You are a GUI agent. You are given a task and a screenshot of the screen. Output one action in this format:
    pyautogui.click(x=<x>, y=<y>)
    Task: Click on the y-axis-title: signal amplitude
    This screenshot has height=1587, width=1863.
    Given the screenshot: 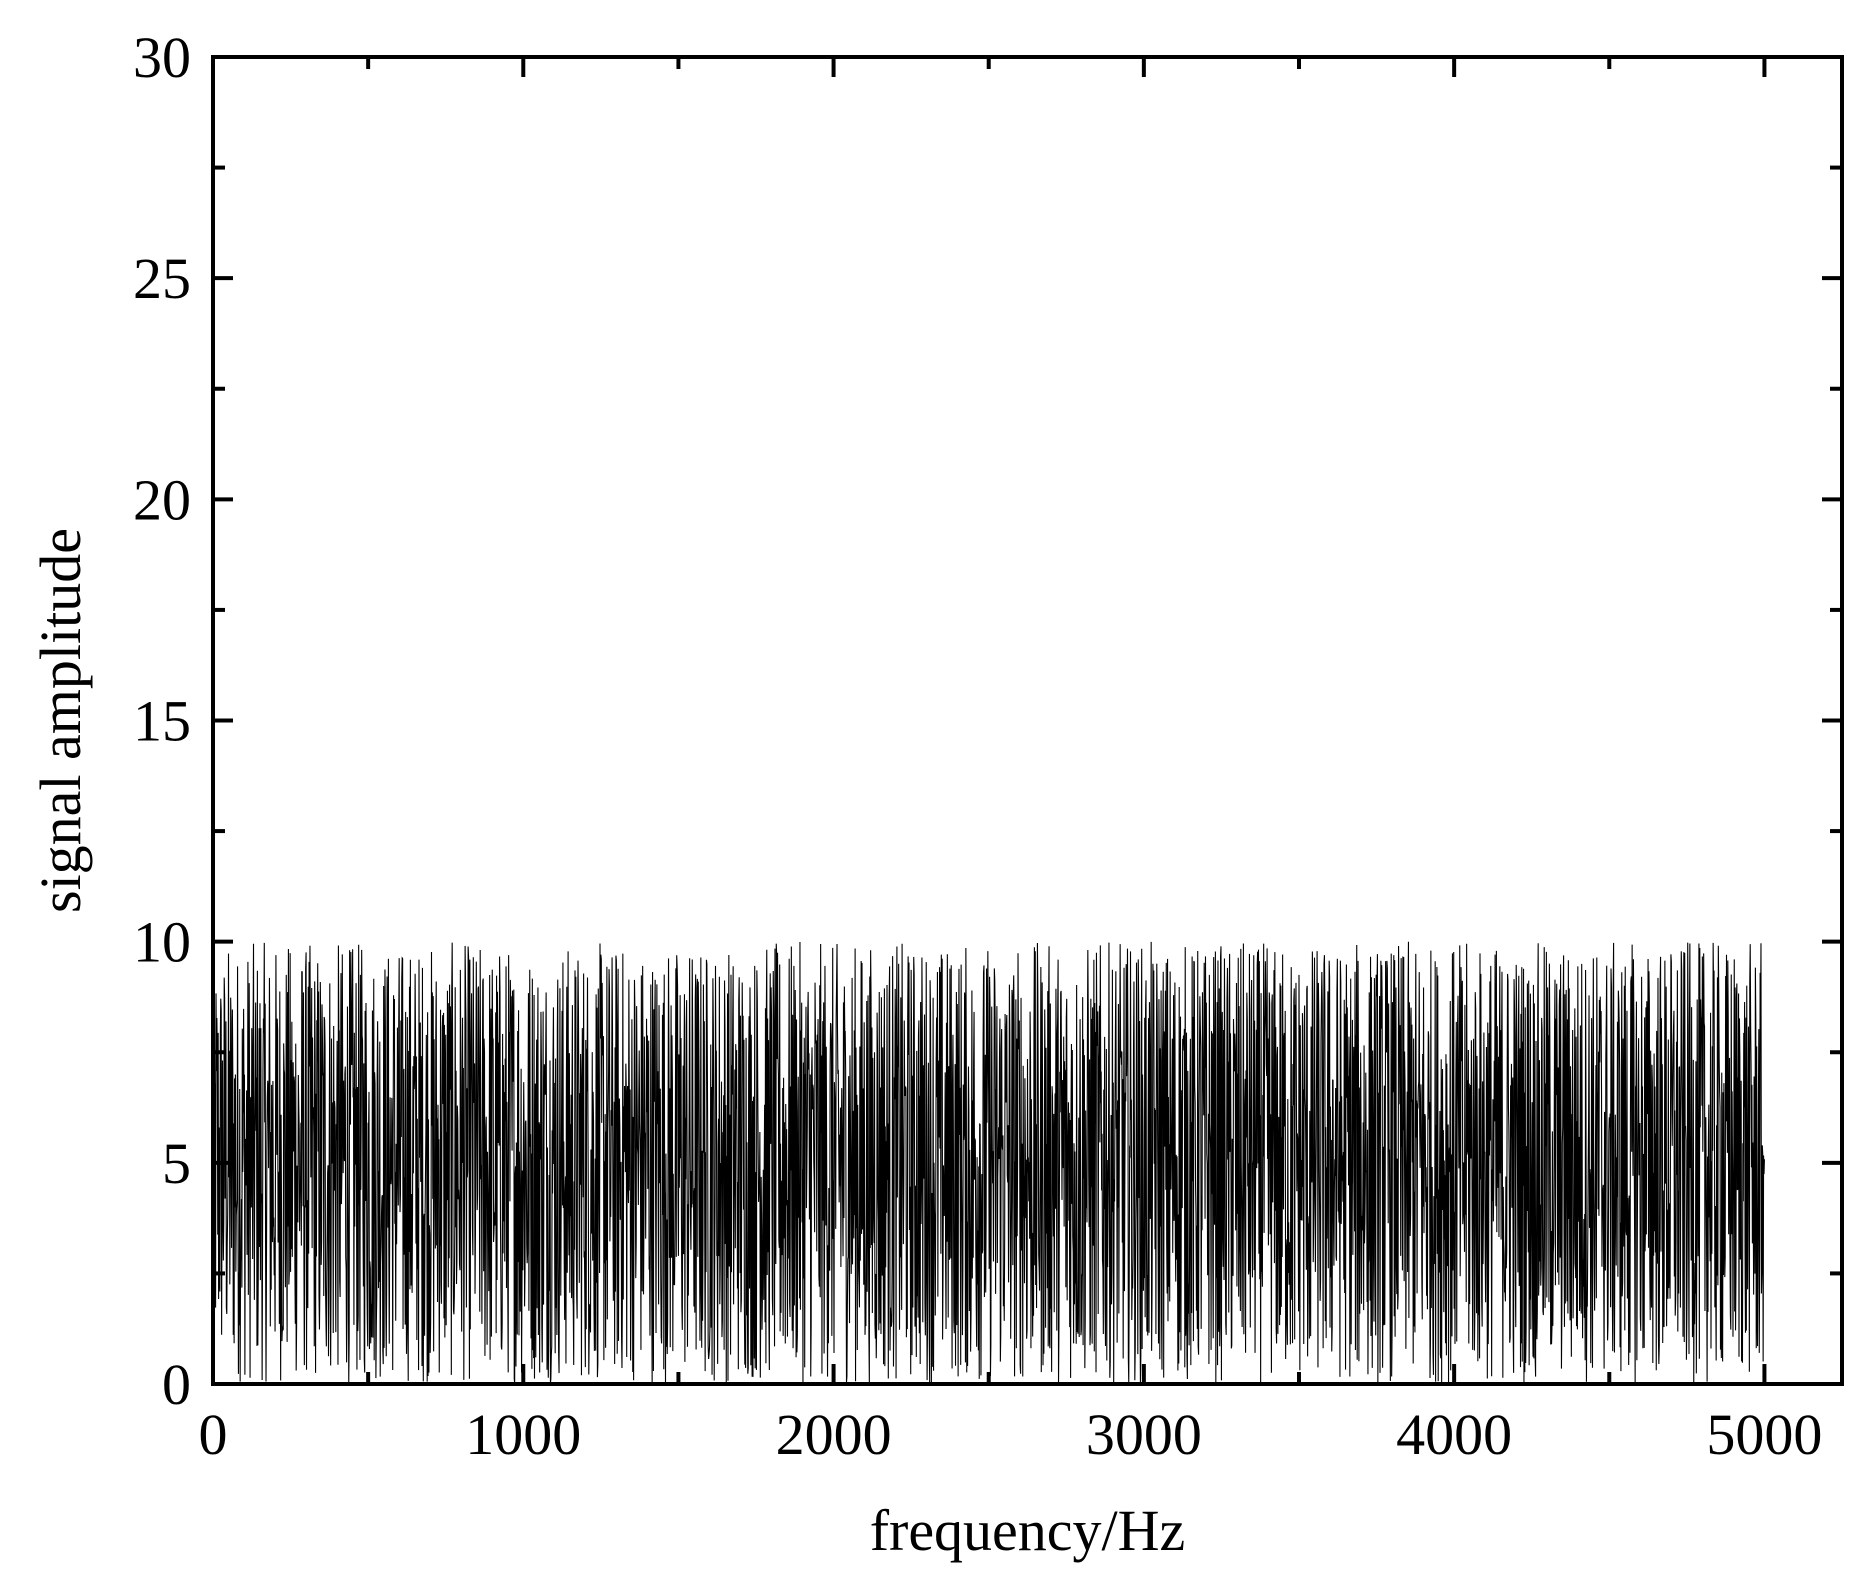 What is the action you would take?
    pyautogui.click(x=60, y=720)
    